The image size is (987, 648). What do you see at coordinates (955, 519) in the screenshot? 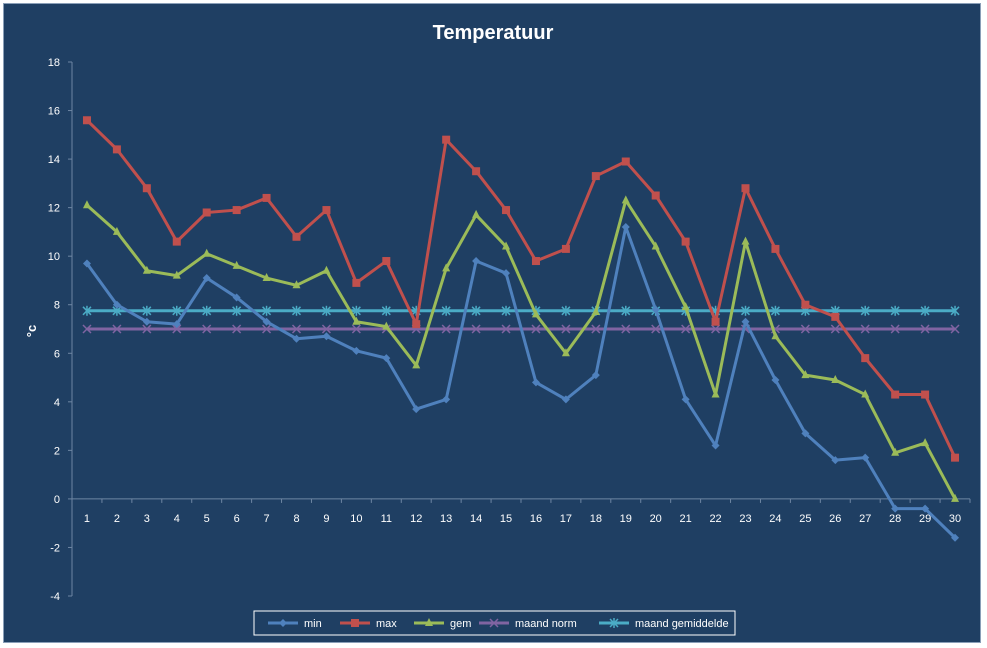
I see `x-tick-label: 30` at bounding box center [955, 519].